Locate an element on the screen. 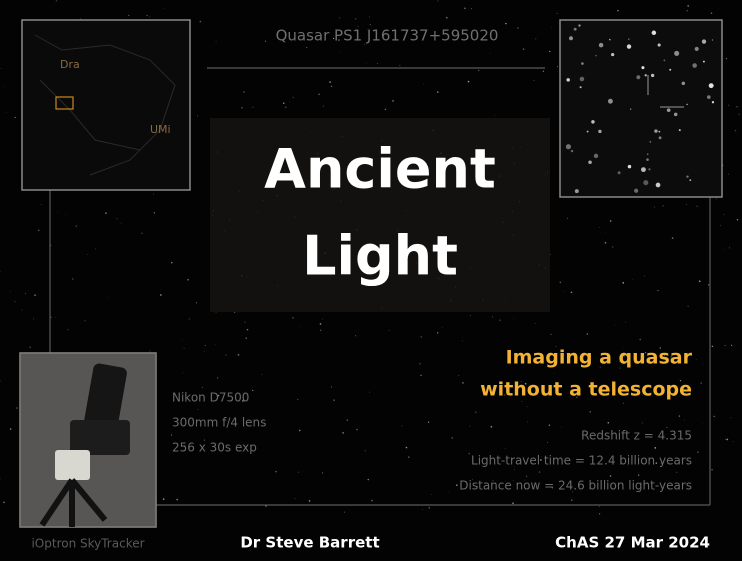  tripod is located at coordinates (84, 445).